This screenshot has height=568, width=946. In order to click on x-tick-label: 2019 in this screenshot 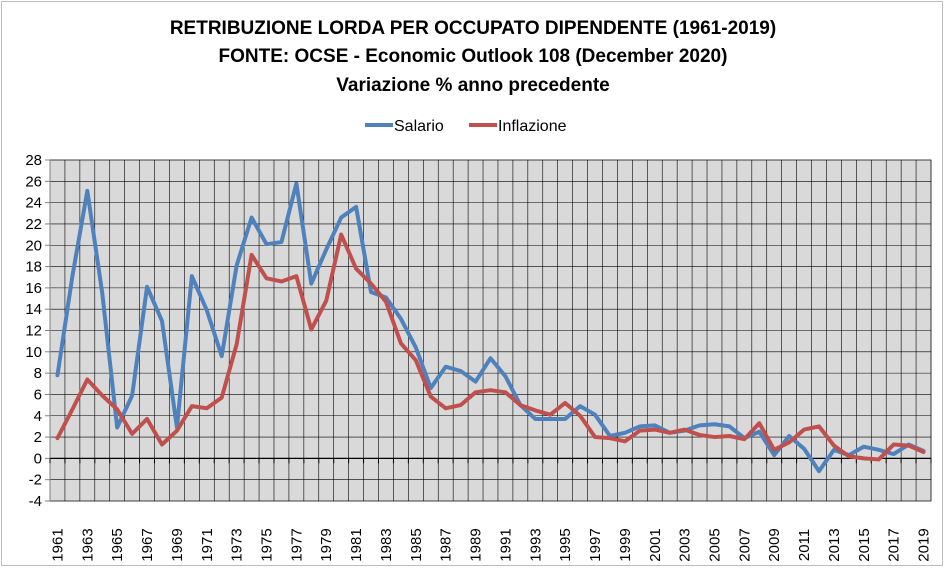, I will do `click(924, 544)`.